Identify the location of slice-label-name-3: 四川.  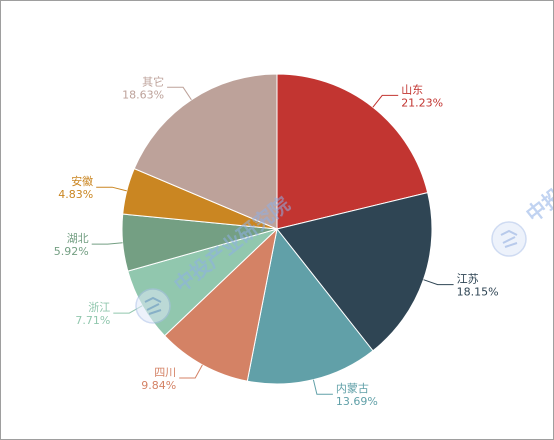
(165, 372).